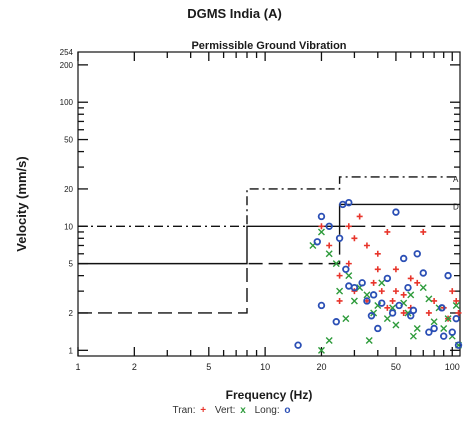 This screenshot has width=469, height=429. I want to click on x-tick-label: 50, so click(396, 367).